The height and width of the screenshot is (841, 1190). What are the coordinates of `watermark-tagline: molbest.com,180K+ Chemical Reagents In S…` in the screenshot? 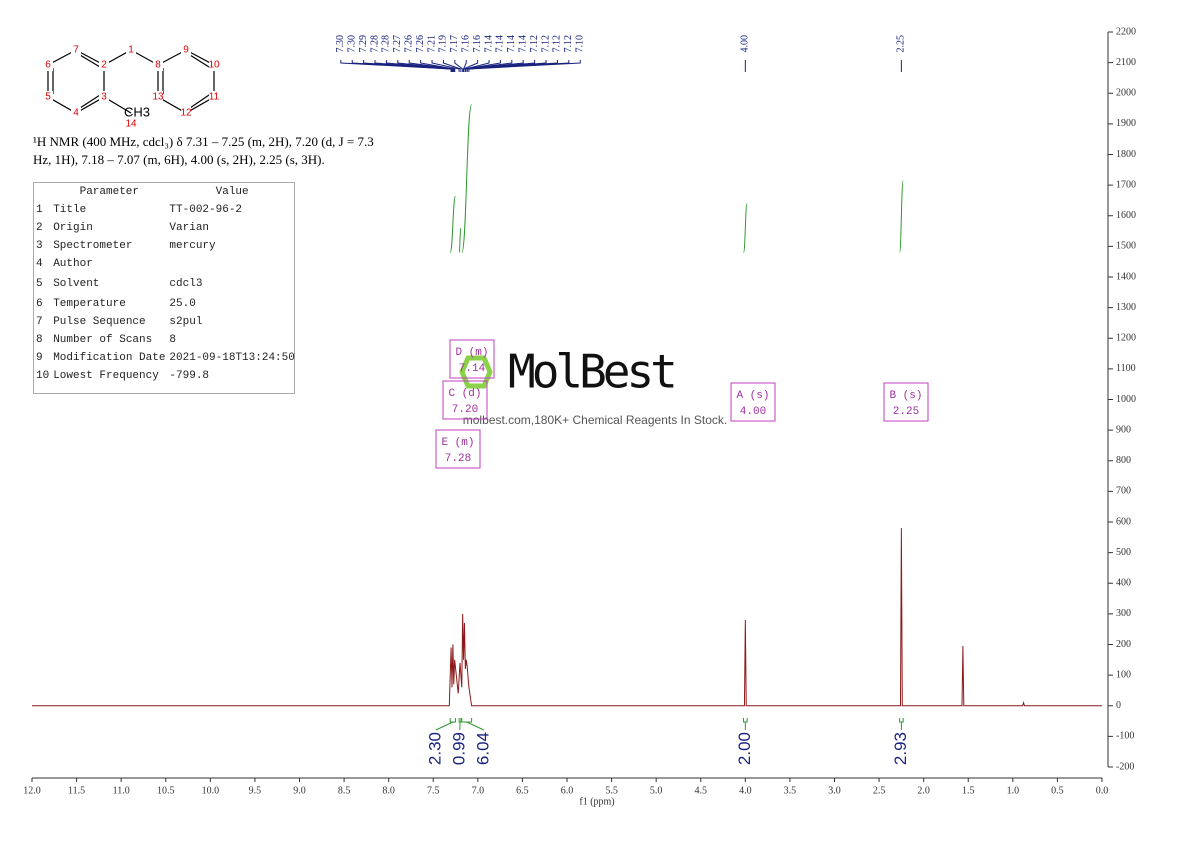 It's located at (595, 420).